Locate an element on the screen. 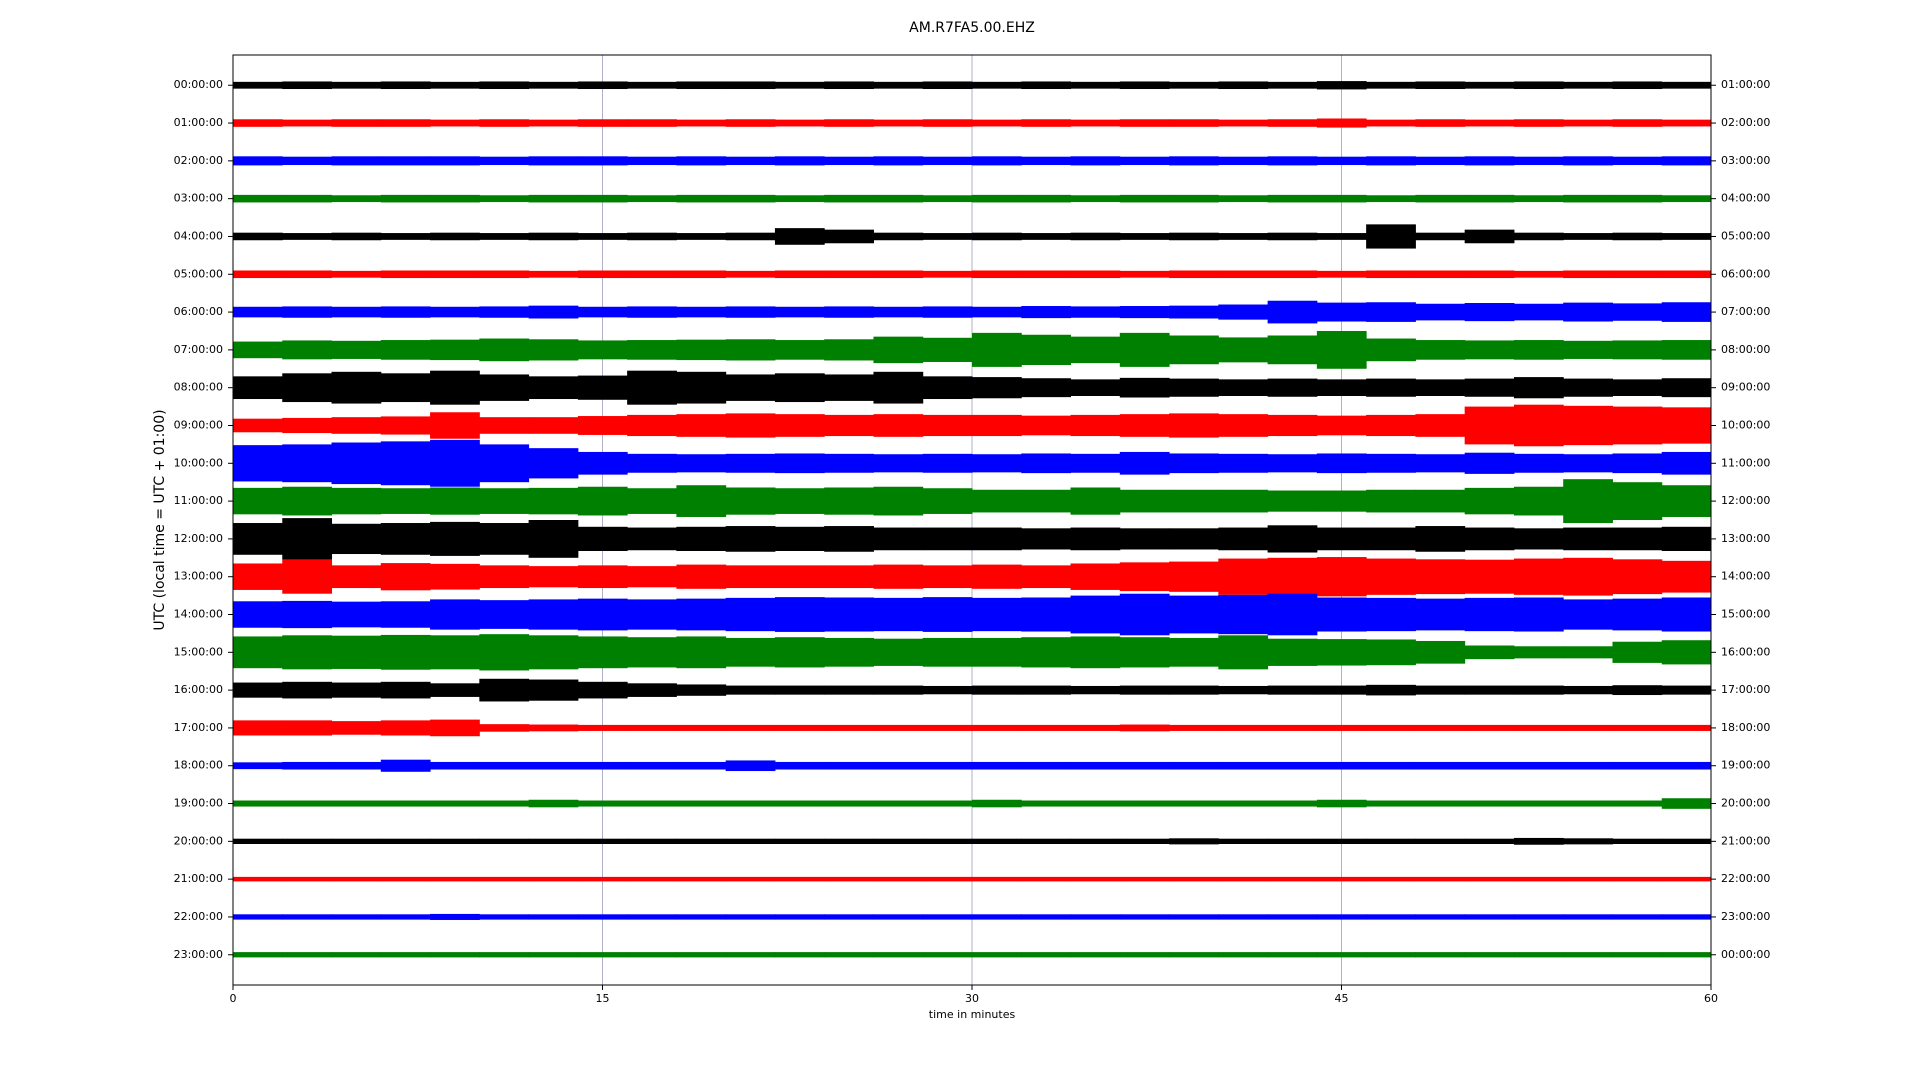 Image resolution: width=1920 pixels, height=1080 pixels. row-label: 16:00:00 is located at coordinates (198, 689).